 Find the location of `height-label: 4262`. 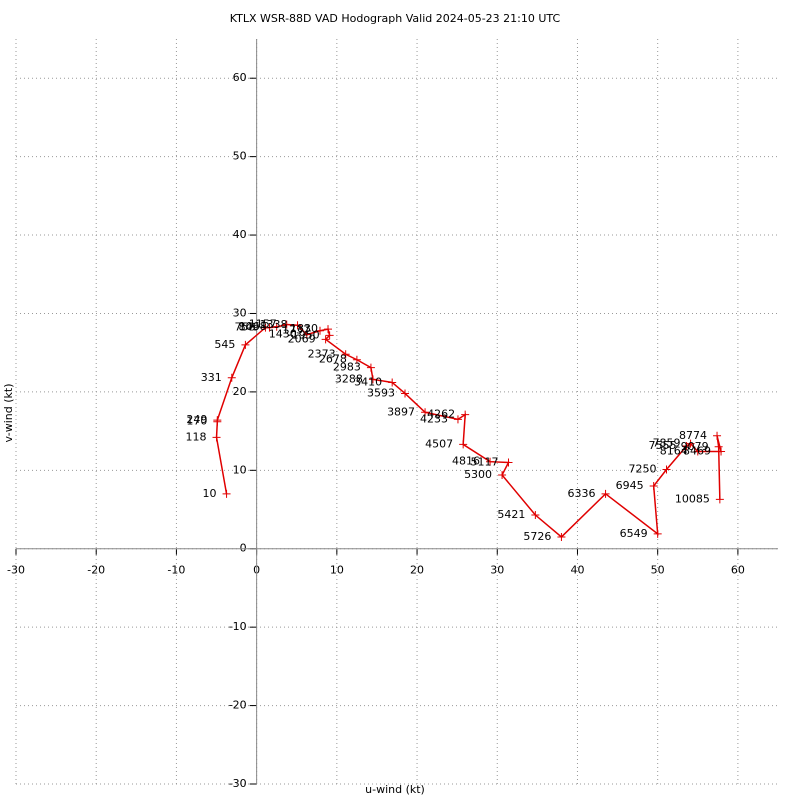

height-label: 4262 is located at coordinates (441, 414).